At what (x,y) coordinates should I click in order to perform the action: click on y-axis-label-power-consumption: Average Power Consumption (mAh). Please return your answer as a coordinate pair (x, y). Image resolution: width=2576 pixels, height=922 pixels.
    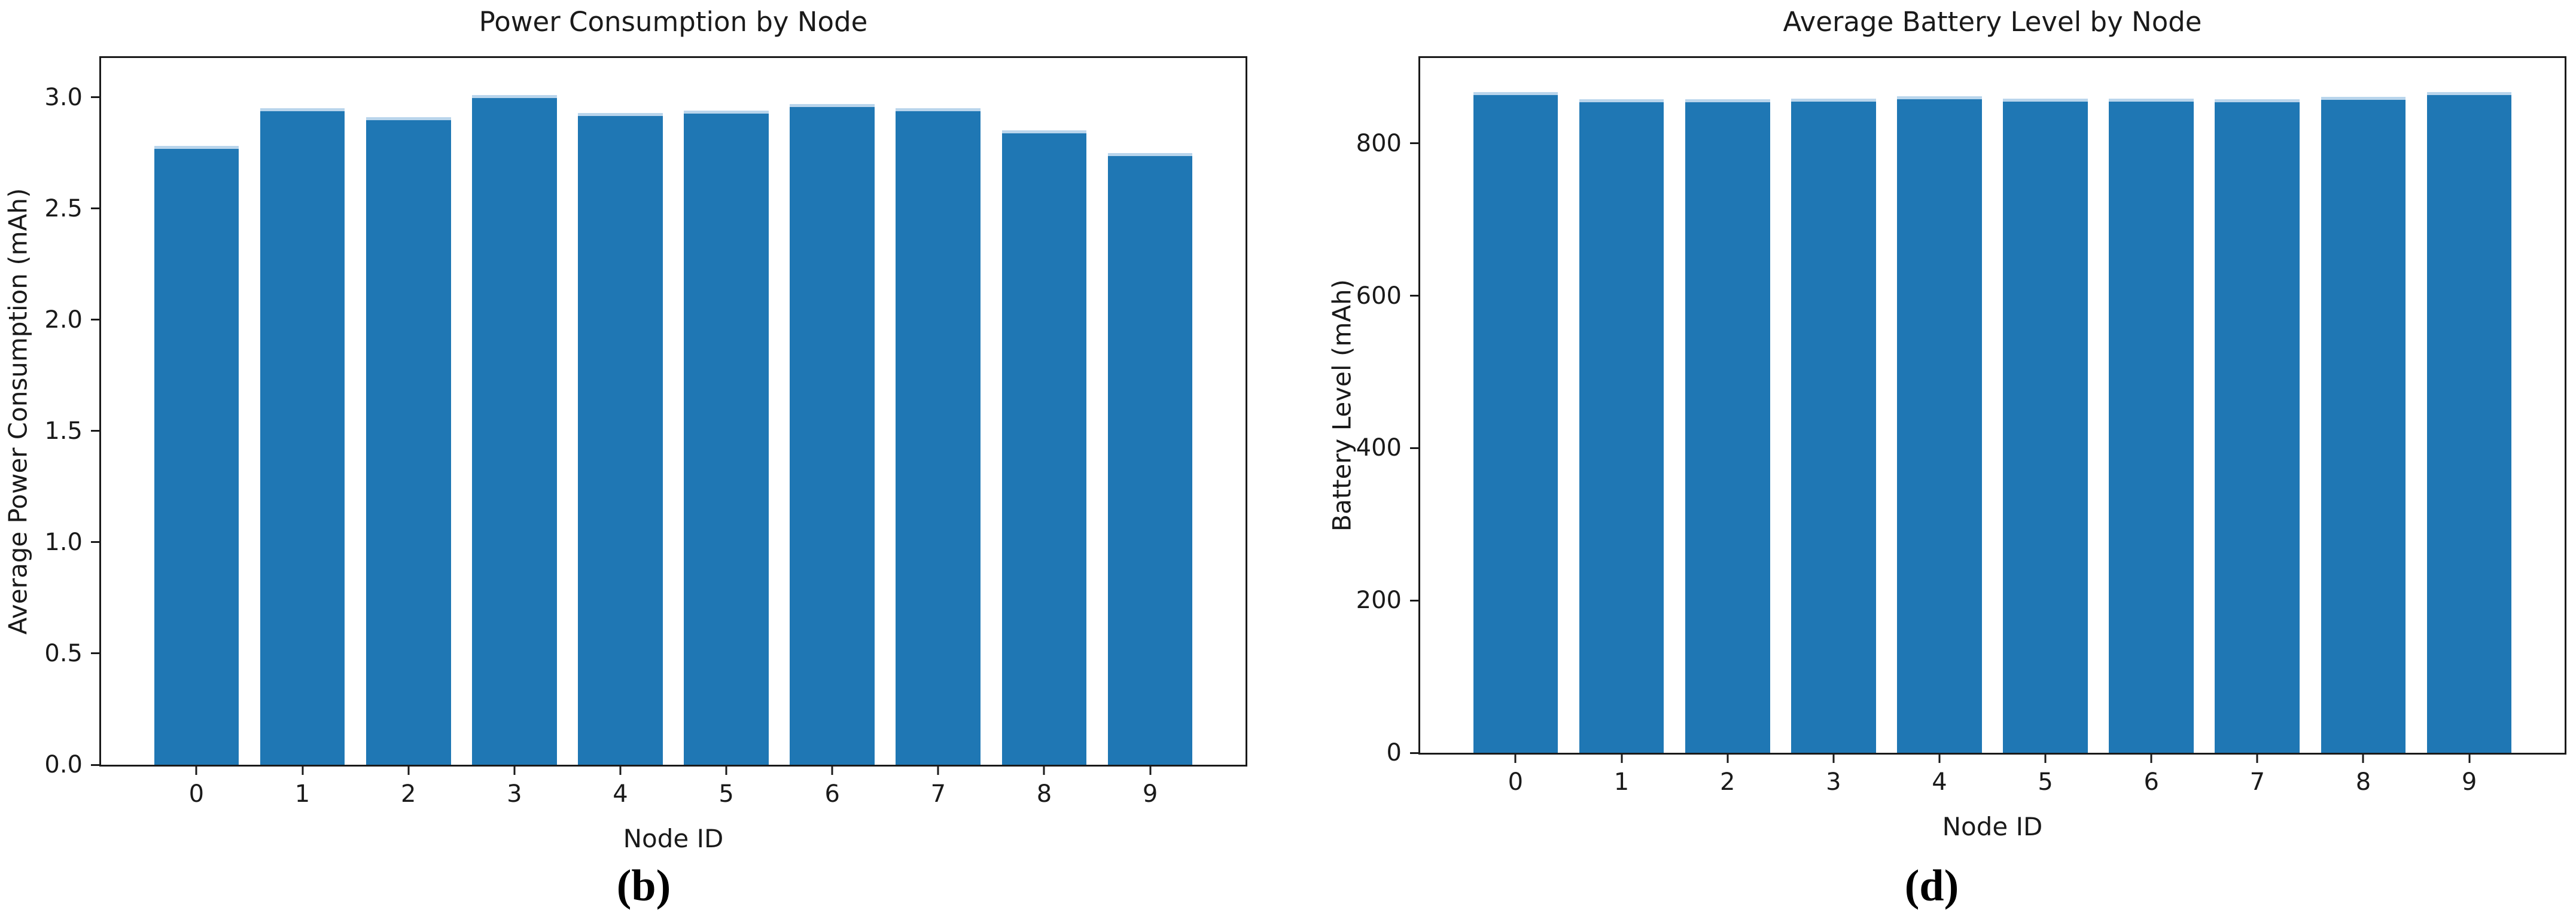
    Looking at the image, I should click on (18, 411).